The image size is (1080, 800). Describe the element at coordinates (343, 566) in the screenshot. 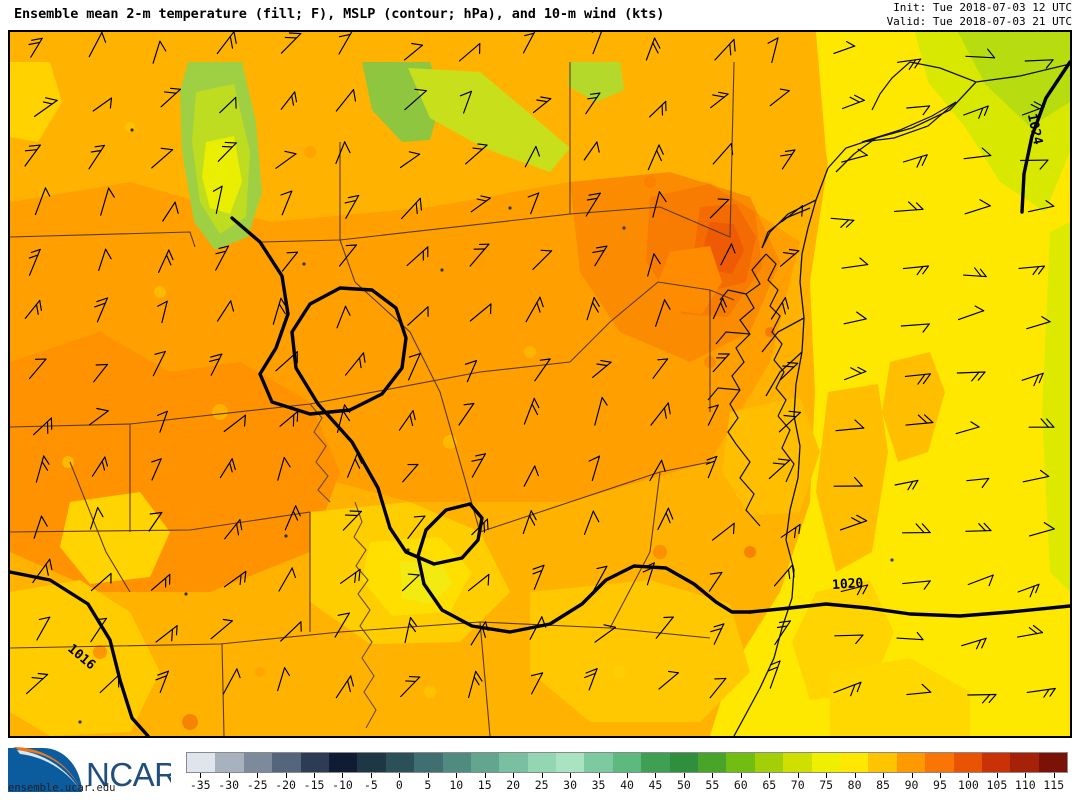

I see `river-boundary` at that location.